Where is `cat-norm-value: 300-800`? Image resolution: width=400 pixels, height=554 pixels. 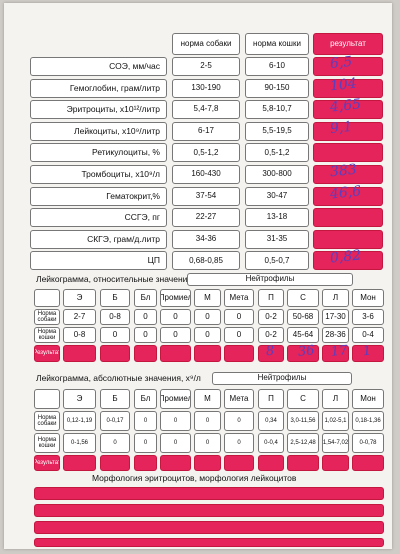 cat-norm-value: 300-800 is located at coordinates (277, 174).